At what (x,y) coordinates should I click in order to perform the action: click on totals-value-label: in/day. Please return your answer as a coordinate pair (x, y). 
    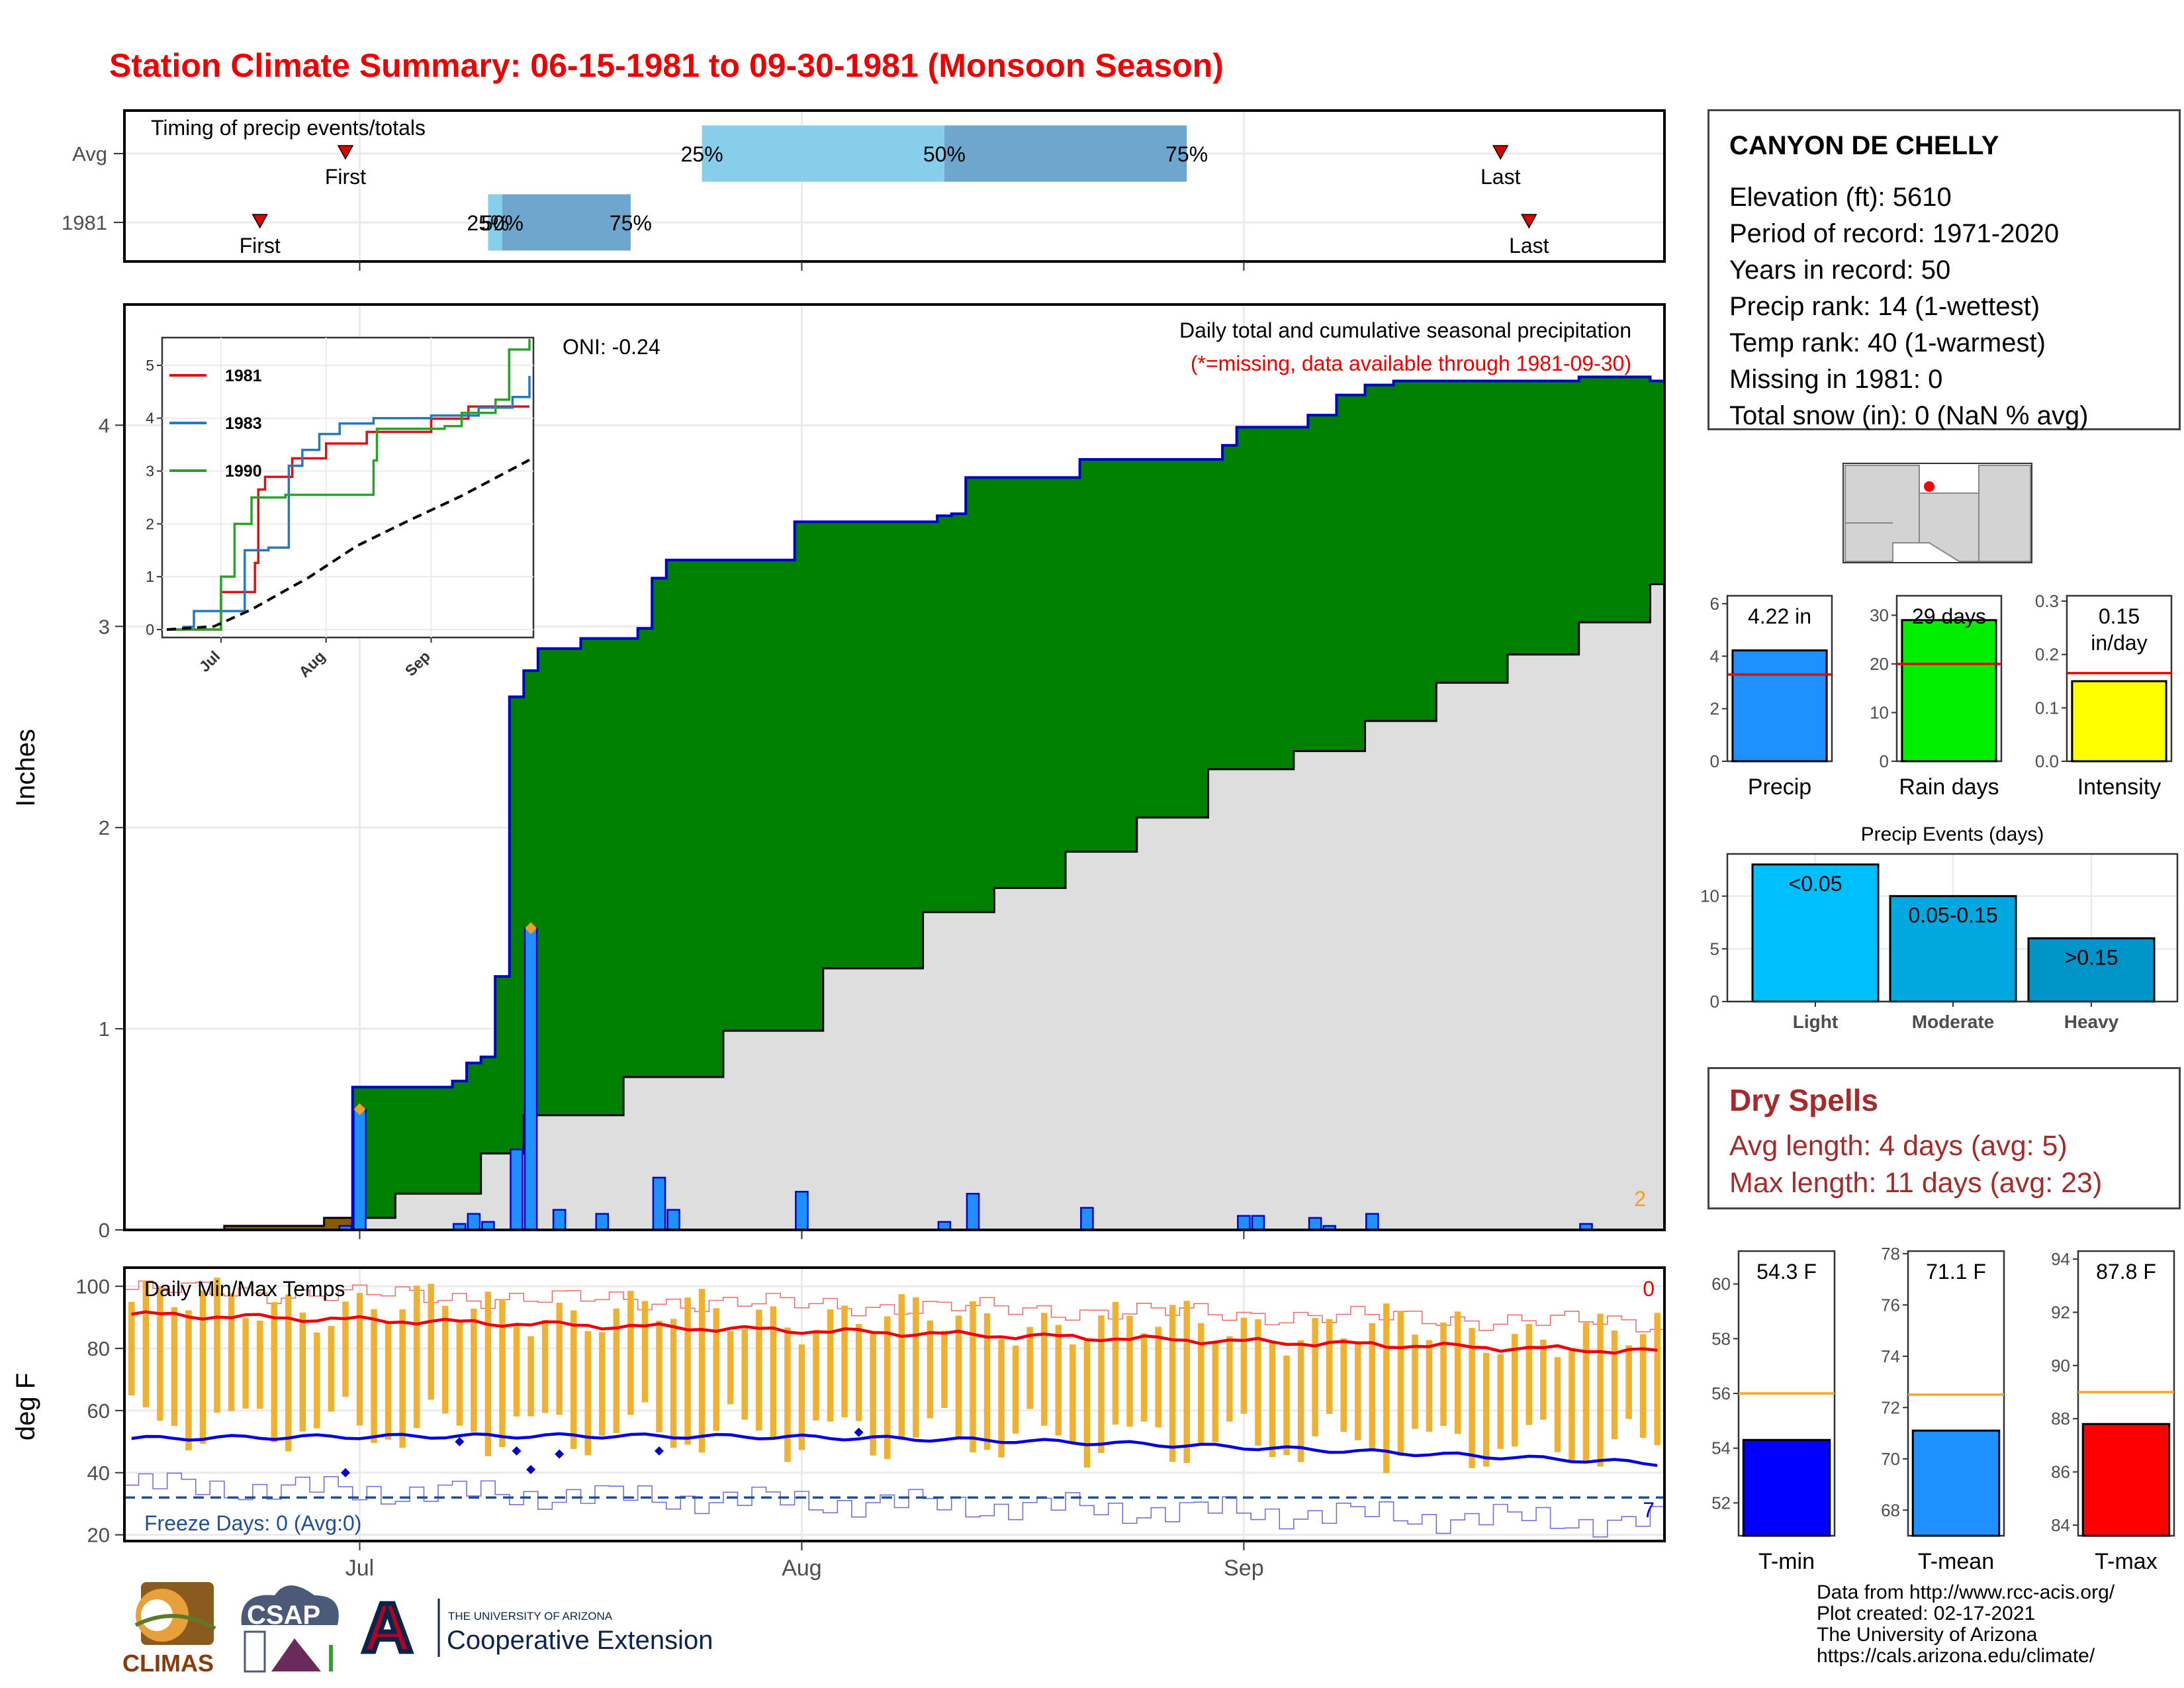
    Looking at the image, I should click on (2119, 643).